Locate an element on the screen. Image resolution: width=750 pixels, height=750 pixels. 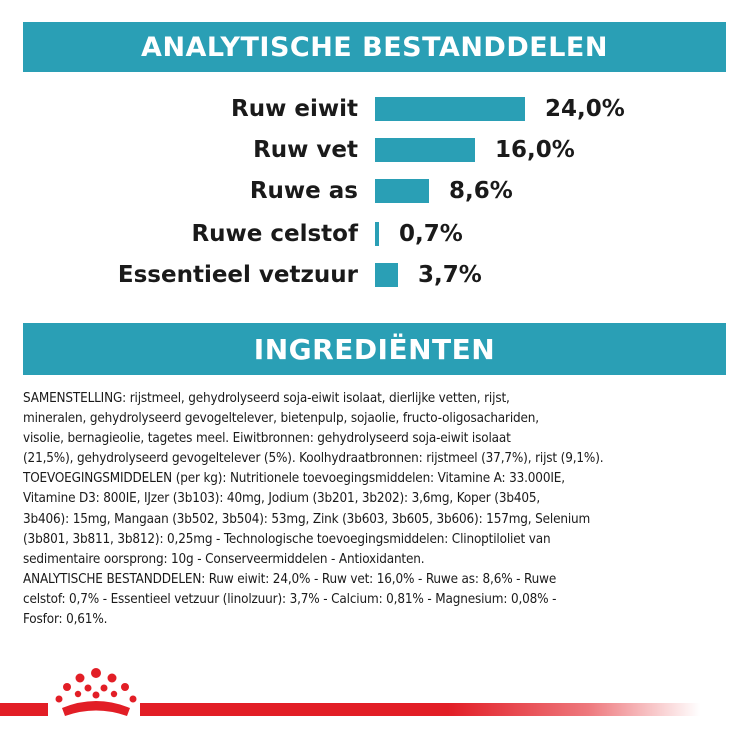
analytical-constituents-banner: ANALYTISCHE BESTANDDELEN is located at coordinates (374, 47).